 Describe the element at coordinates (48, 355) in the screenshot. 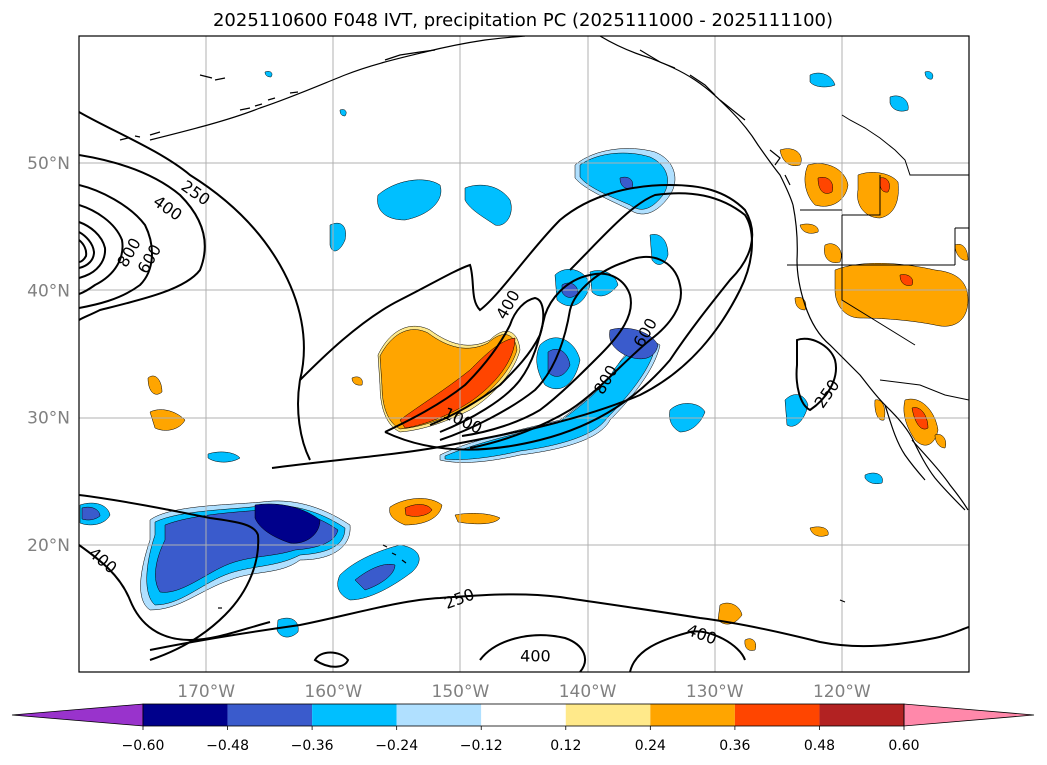

I see `latitude-labels: 20°N 30°N 40°N 50°N` at that location.